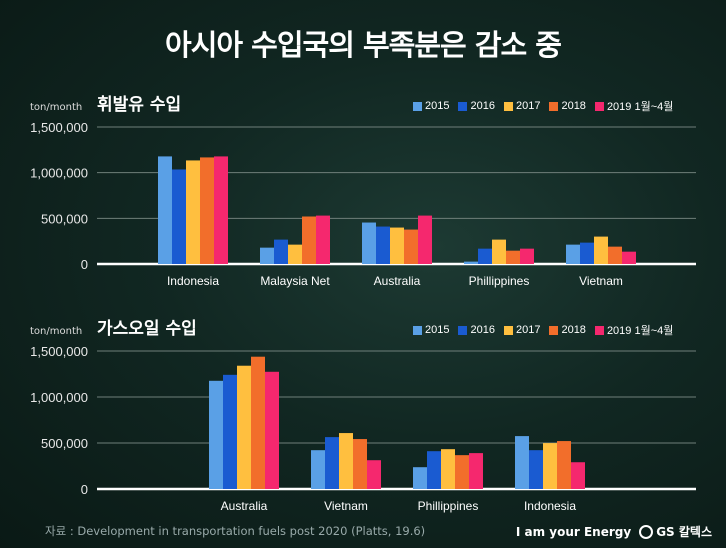  What do you see at coordinates (499, 281) in the screenshot?
I see `x-tick-label: Phillippines` at bounding box center [499, 281].